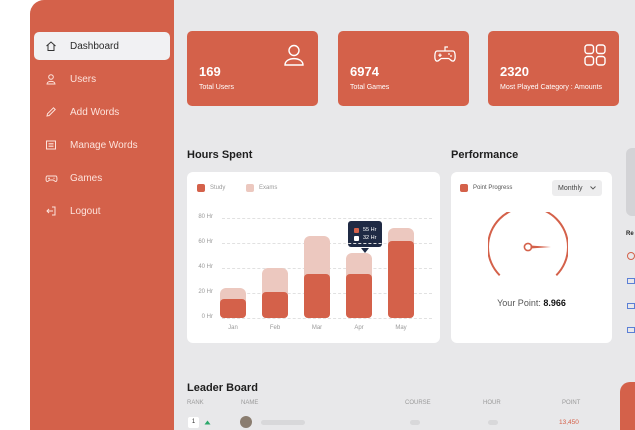 Image resolution: width=635 pixels, height=430 pixels. Describe the element at coordinates (593, 188) in the screenshot. I see `chevron-down-icon` at that location.